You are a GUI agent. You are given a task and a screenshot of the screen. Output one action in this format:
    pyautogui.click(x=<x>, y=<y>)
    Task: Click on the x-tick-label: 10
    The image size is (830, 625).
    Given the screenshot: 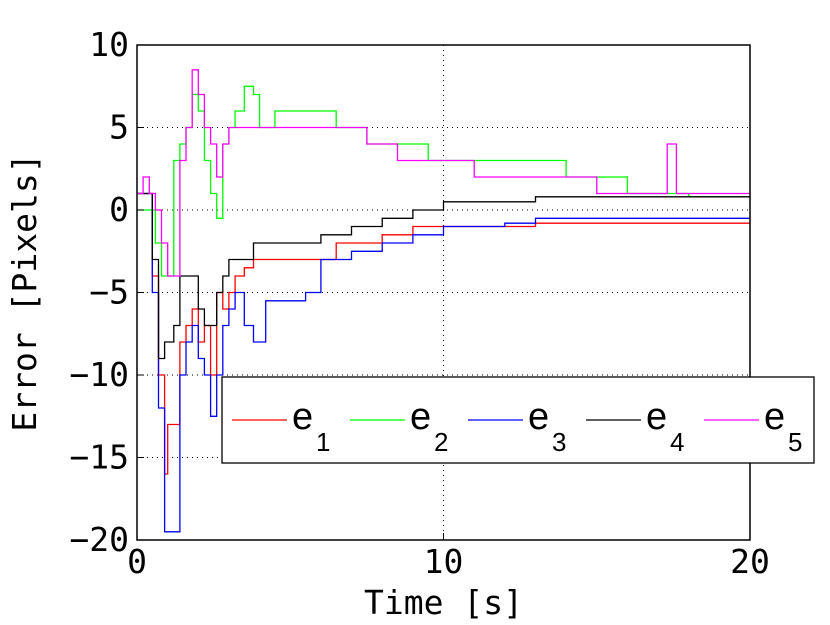 What is the action you would take?
    pyautogui.click(x=444, y=561)
    